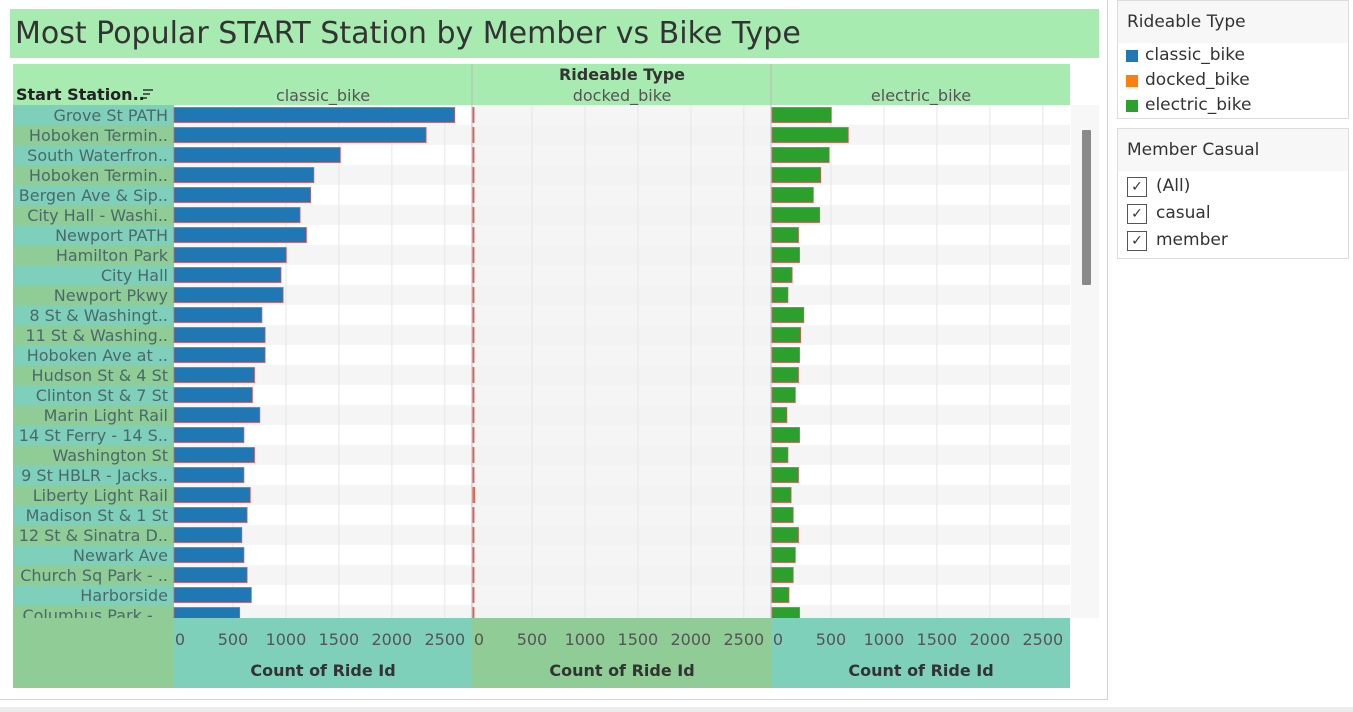 Image resolution: width=1353 pixels, height=712 pixels. Describe the element at coordinates (1233, 240) in the screenshot. I see `filter-option: ✓ member` at that location.